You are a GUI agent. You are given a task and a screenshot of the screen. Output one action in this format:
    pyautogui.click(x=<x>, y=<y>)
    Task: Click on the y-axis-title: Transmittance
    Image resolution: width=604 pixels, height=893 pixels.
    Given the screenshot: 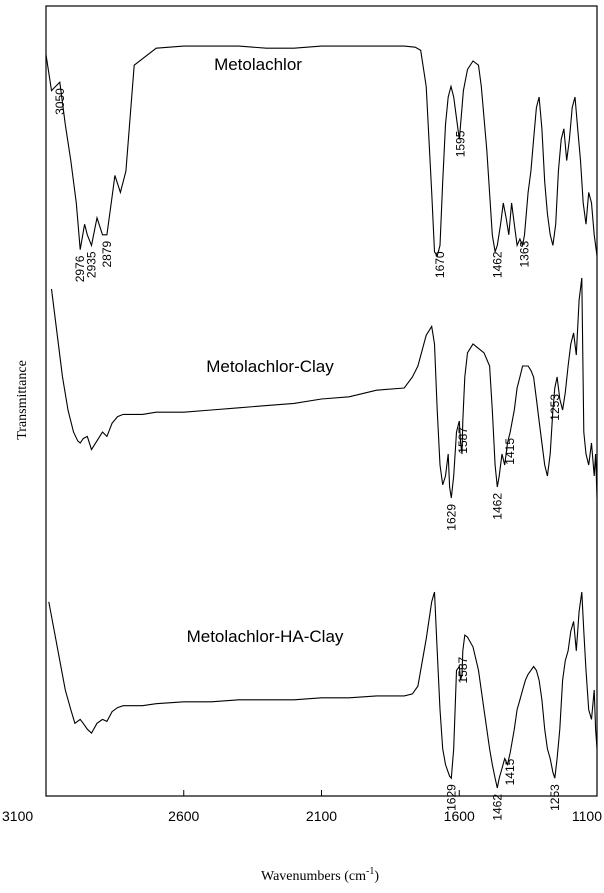 What is the action you would take?
    pyautogui.click(x=22, y=400)
    